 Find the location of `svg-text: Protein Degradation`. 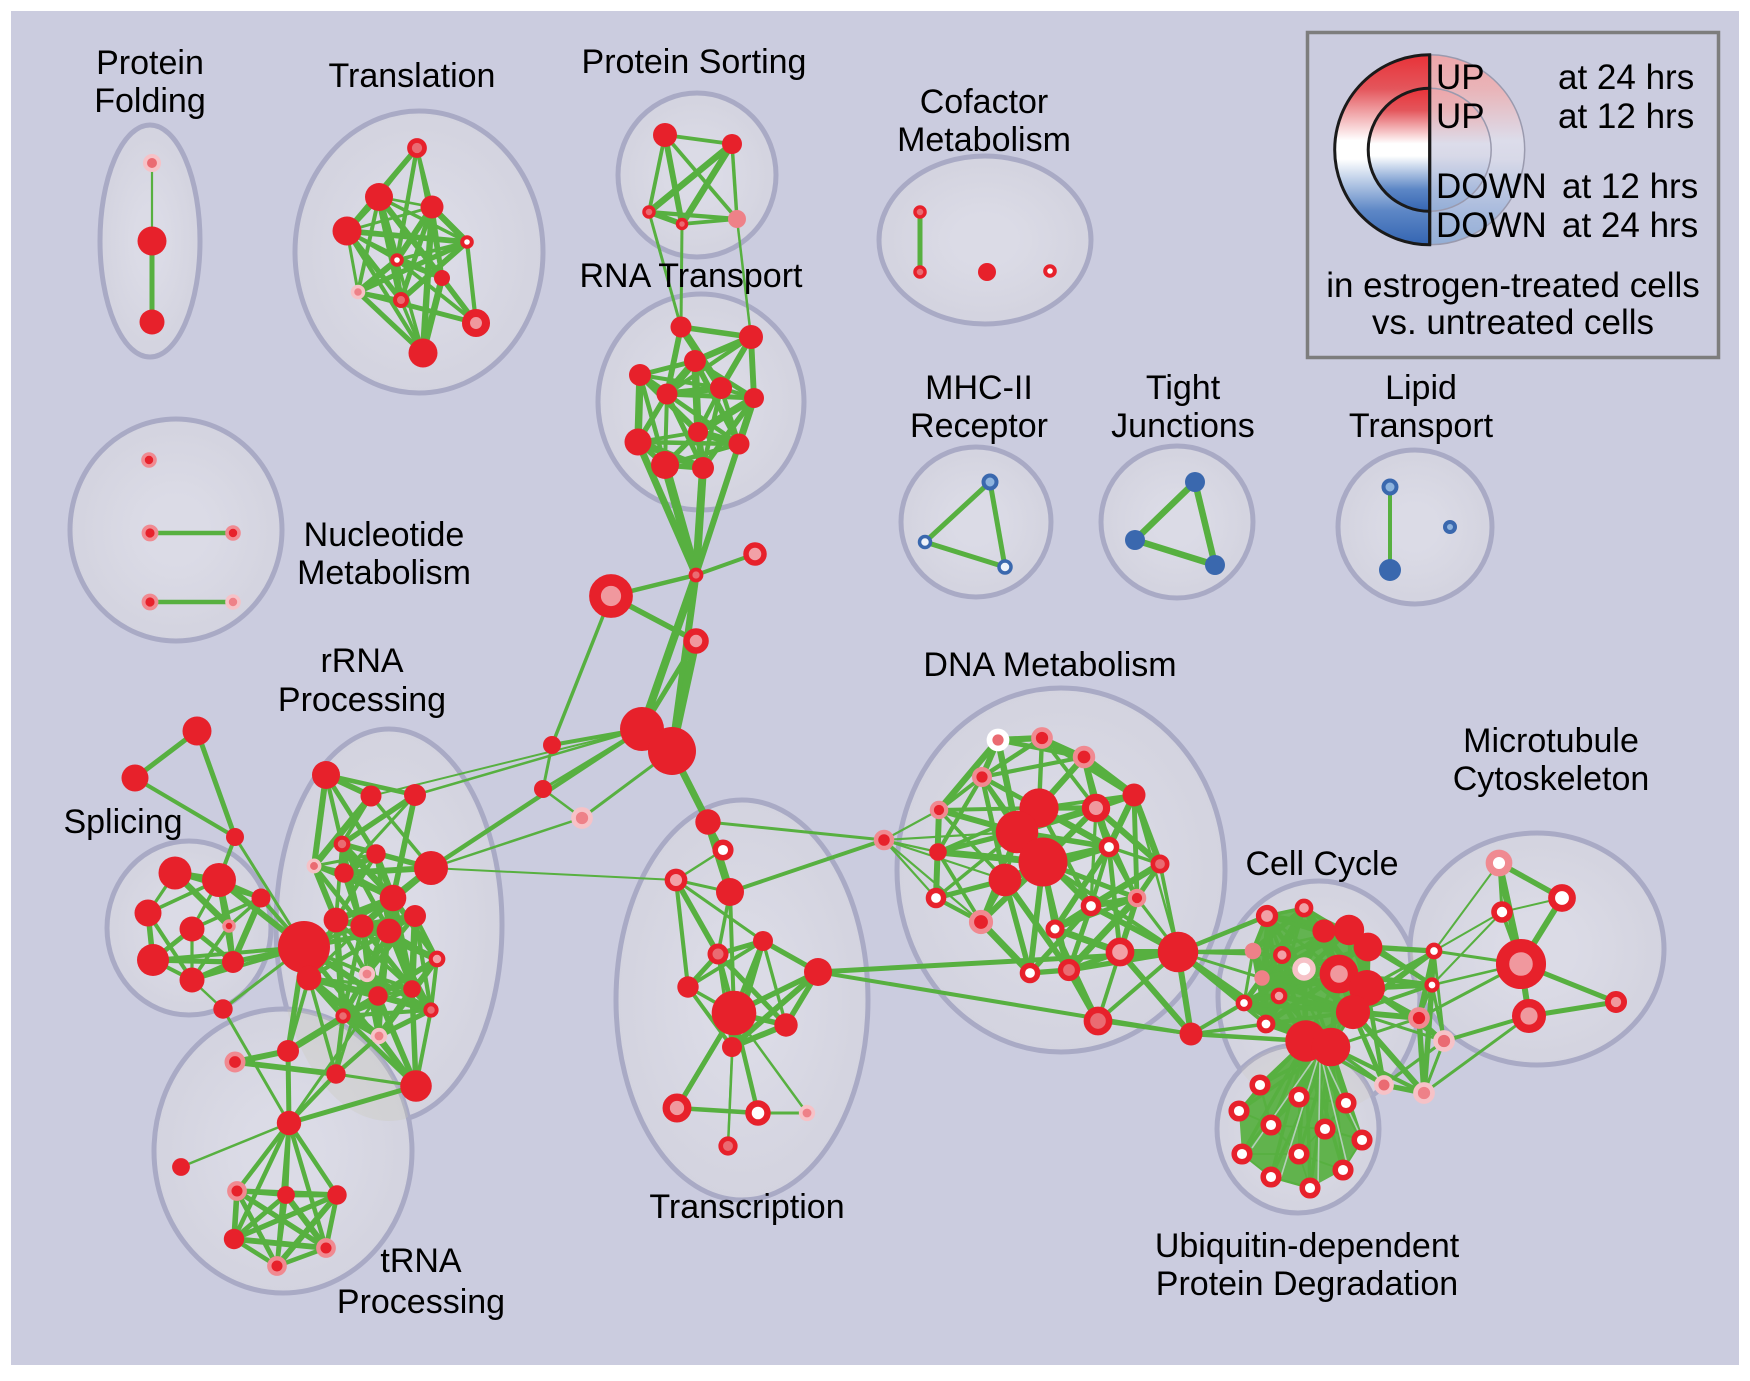

svg-text: Protein Degradation is located at coordinates (1307, 1284).